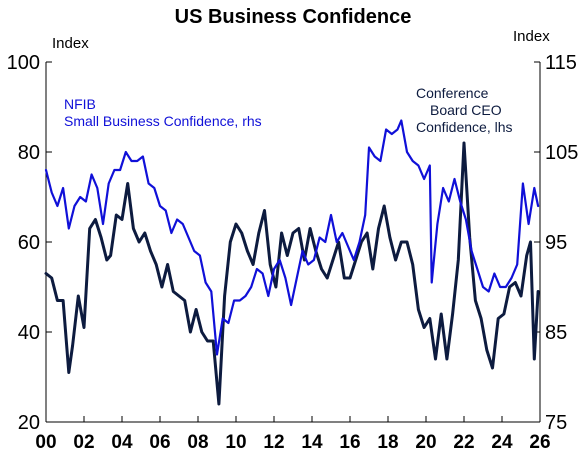 This screenshot has width=587, height=455. What do you see at coordinates (122, 442) in the screenshot?
I see `x-tick-label: 04` at bounding box center [122, 442].